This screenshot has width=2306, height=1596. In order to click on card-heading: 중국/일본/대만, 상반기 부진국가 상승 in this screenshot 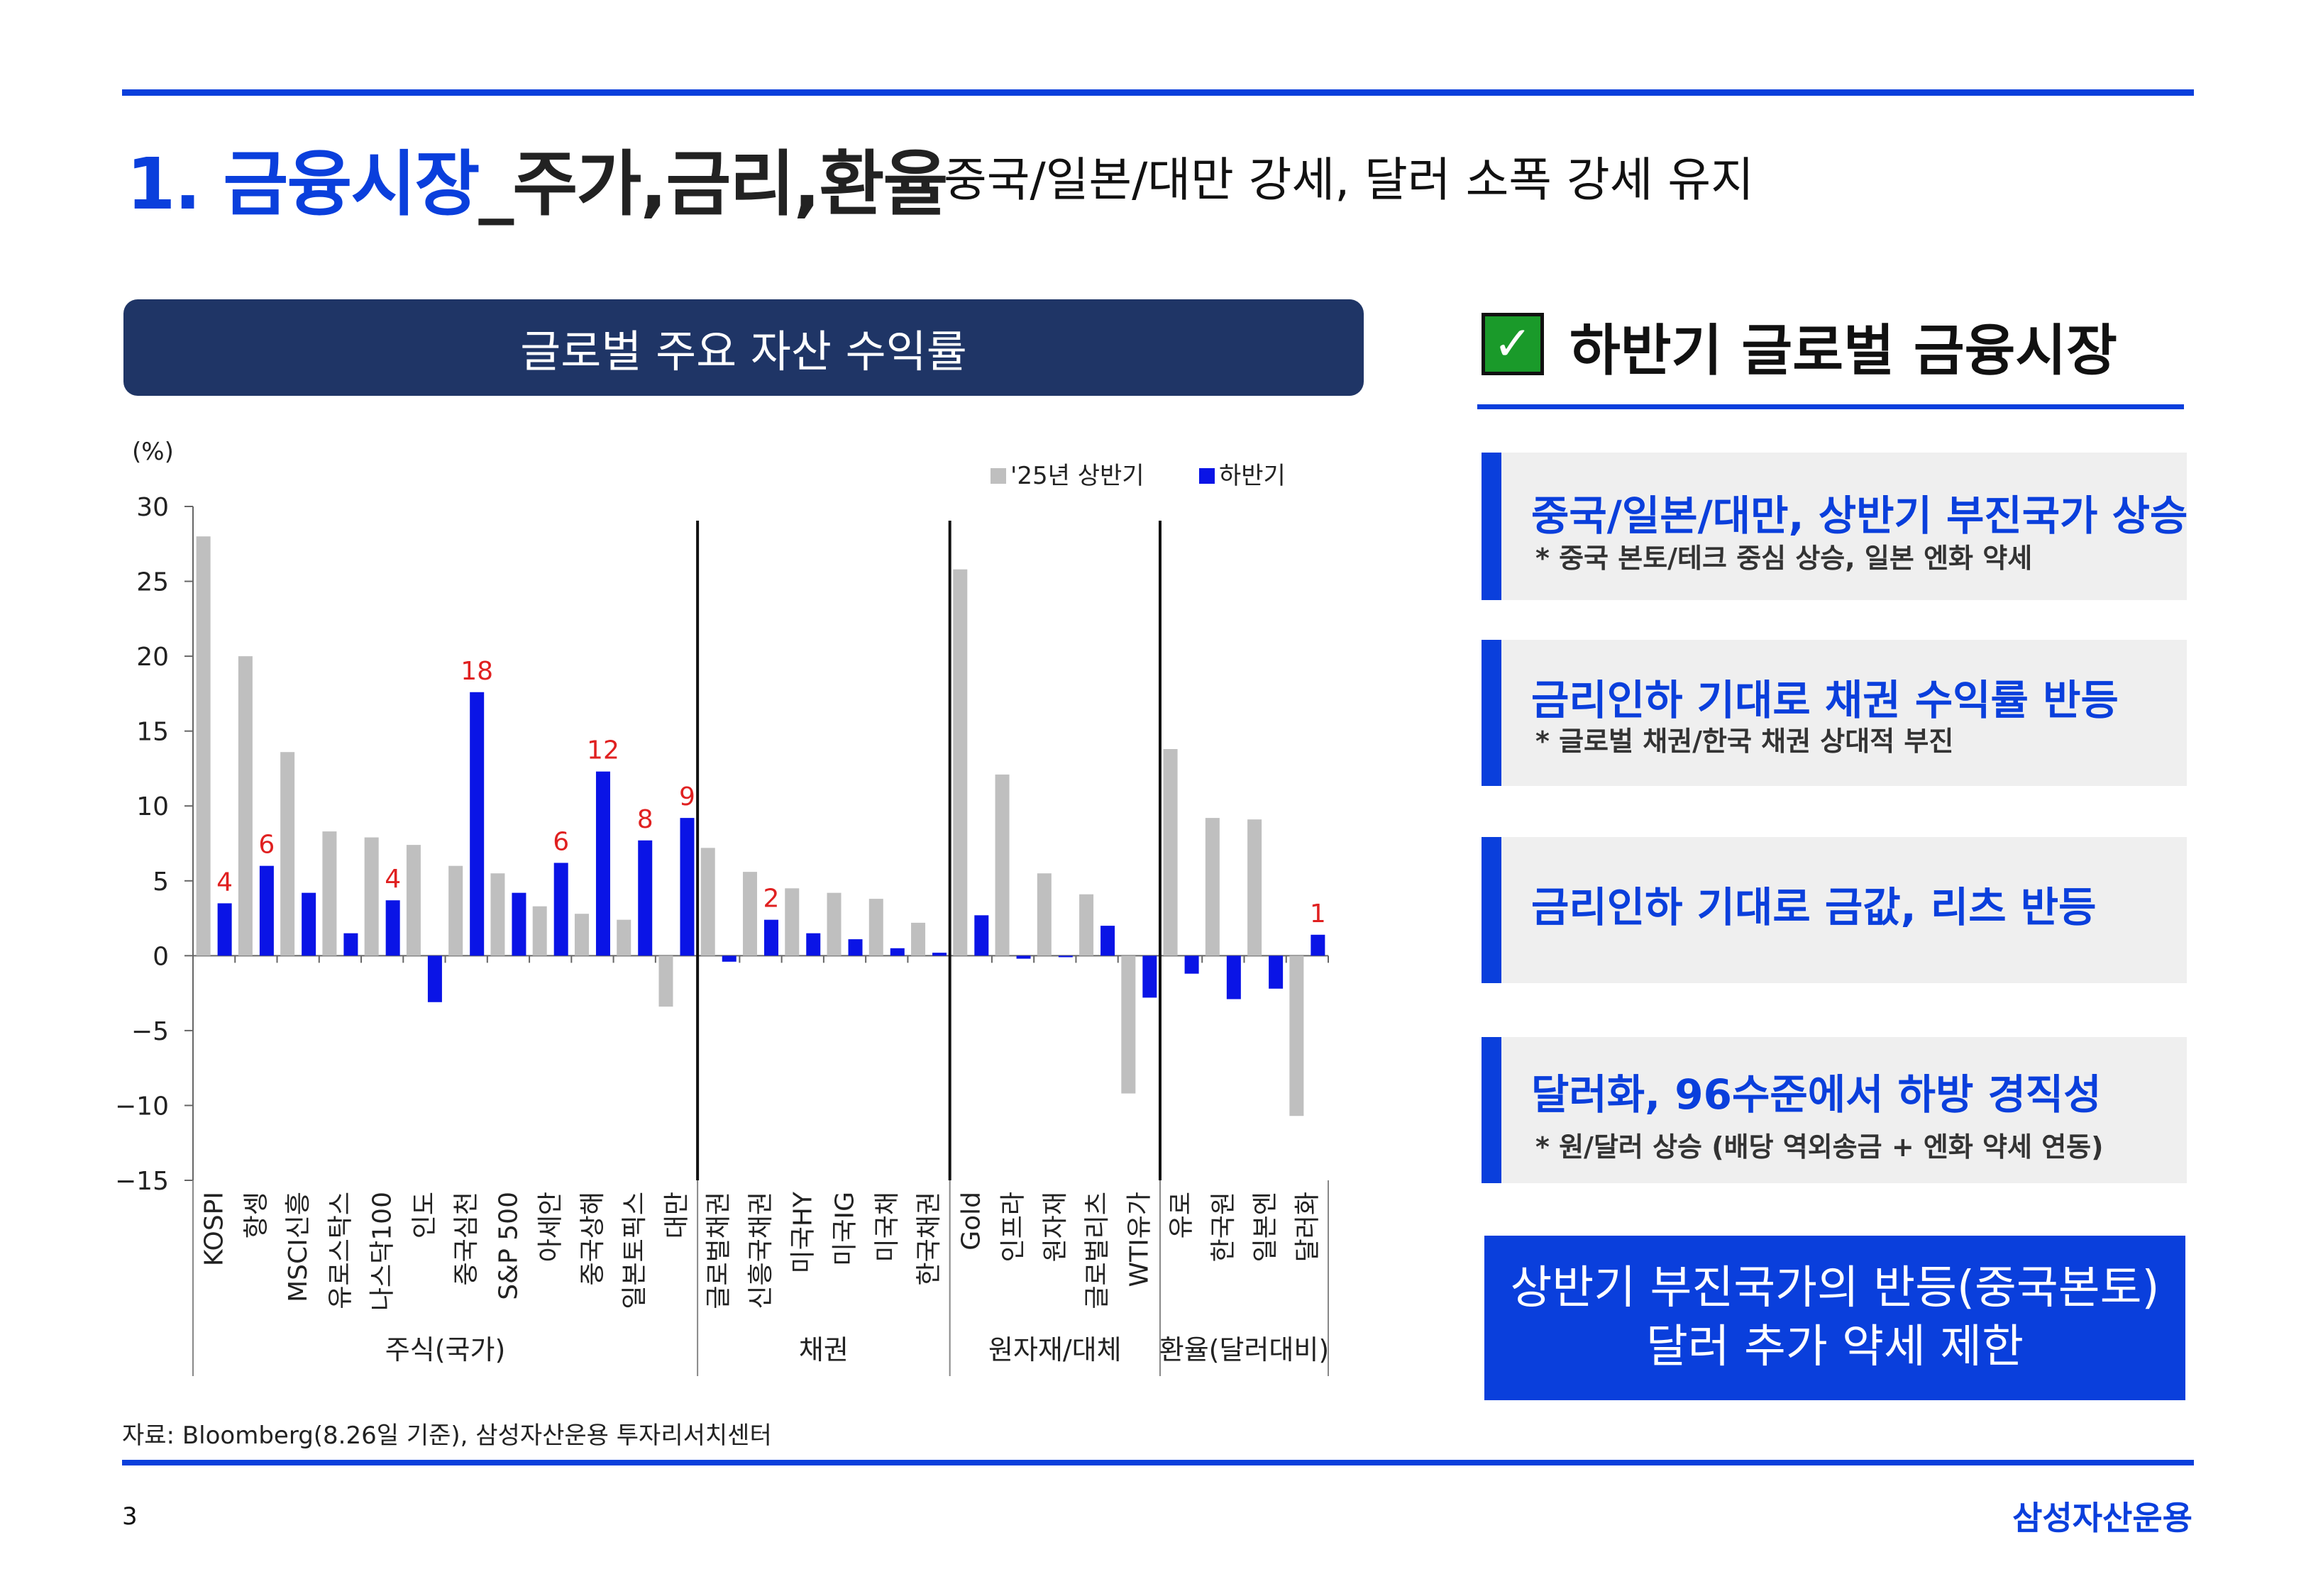, I will do `click(1860, 516)`.